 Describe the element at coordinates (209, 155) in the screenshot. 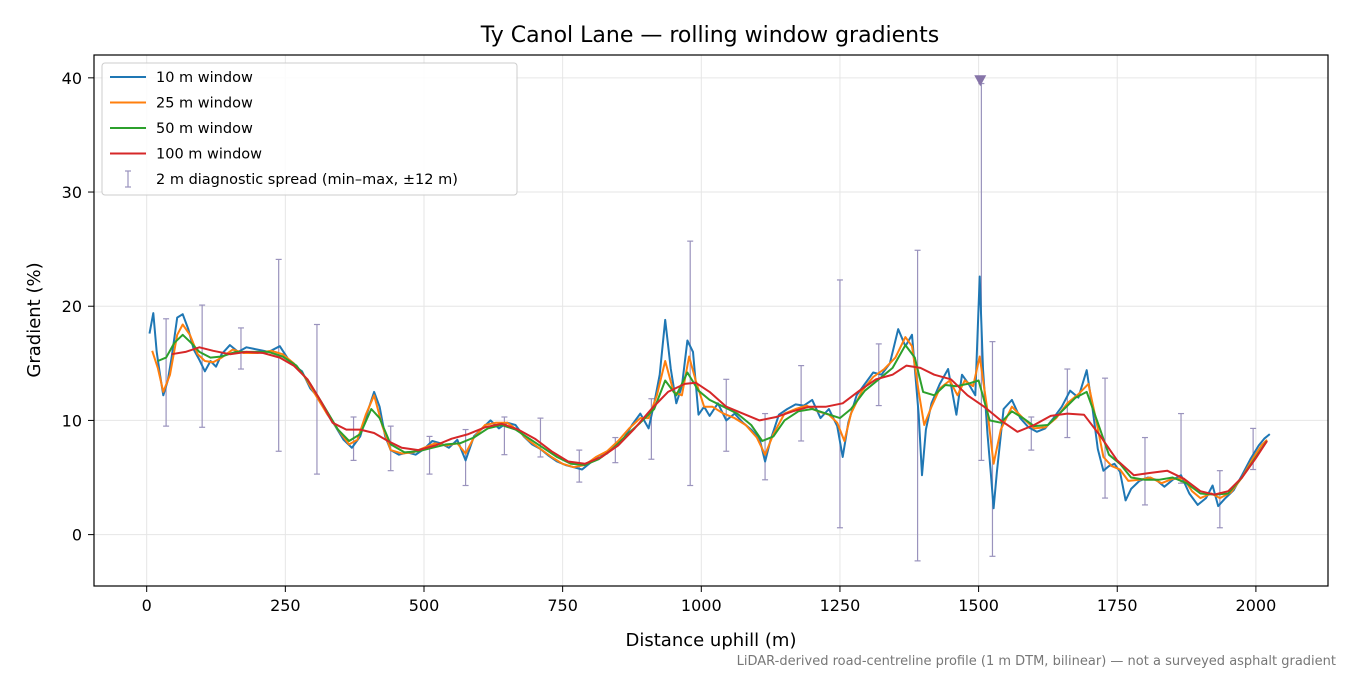

I see `legend-label: 100 m window` at that location.